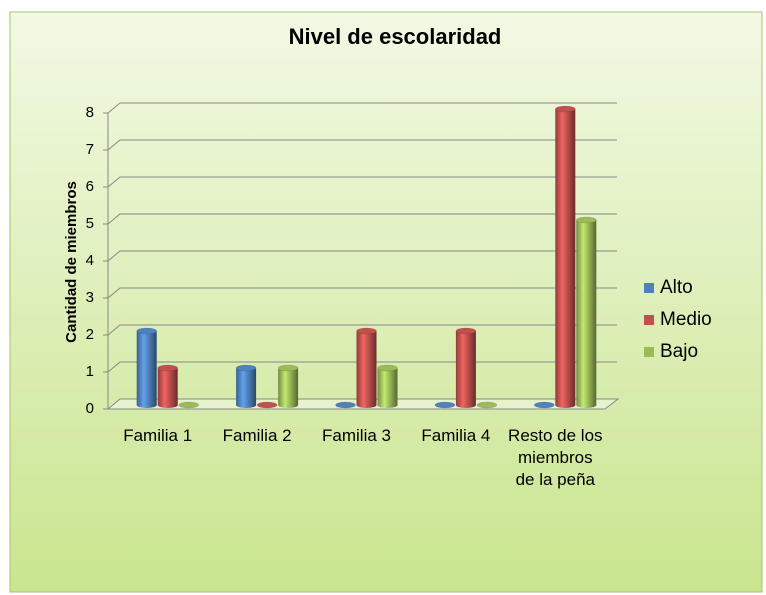  I want to click on y-tick-label: 5, so click(90, 223).